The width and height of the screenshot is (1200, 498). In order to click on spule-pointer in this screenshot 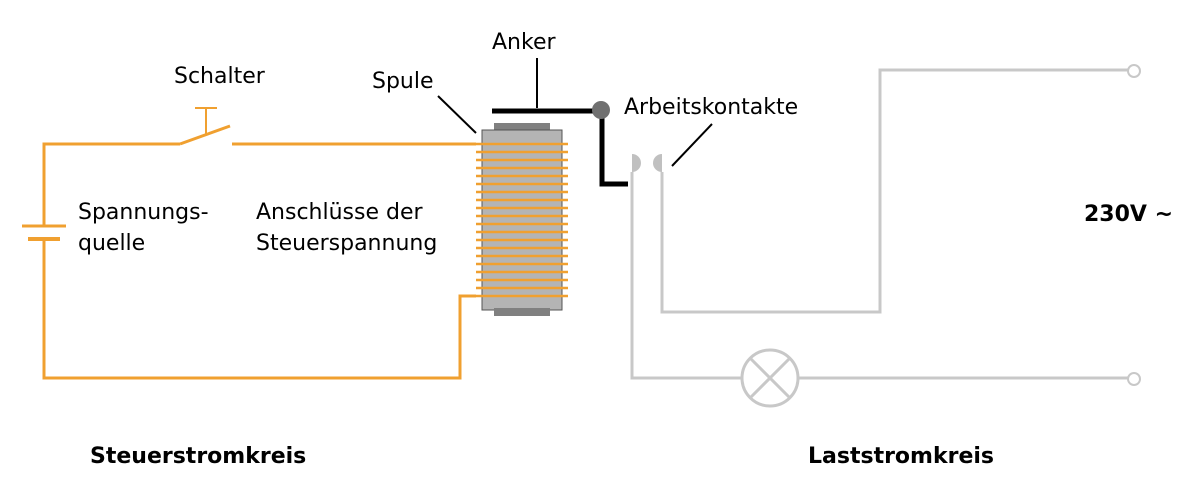, I will do `click(457, 114)`.